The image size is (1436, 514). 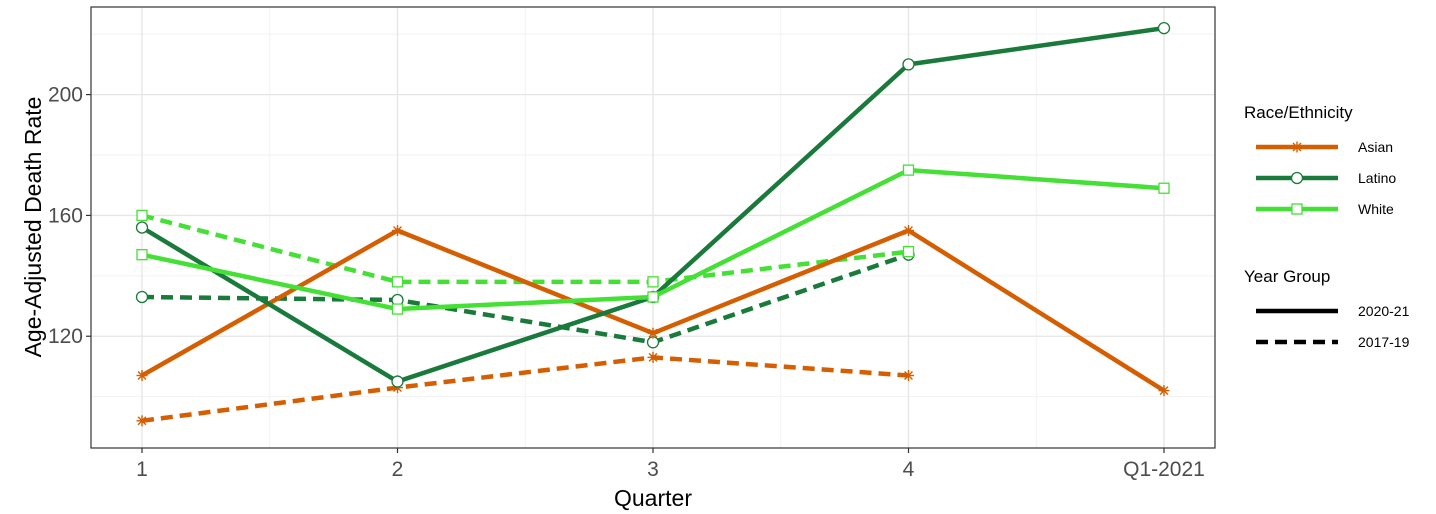 I want to click on y-tick-label-160: 160, so click(x=65, y=215).